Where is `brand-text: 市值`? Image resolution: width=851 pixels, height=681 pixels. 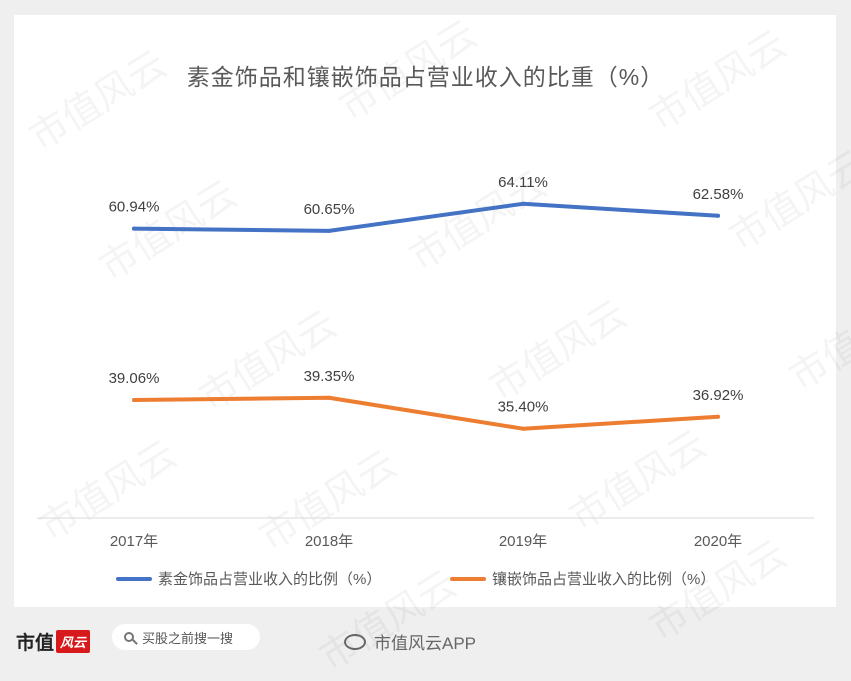
brand-text: 市值 is located at coordinates (35, 643).